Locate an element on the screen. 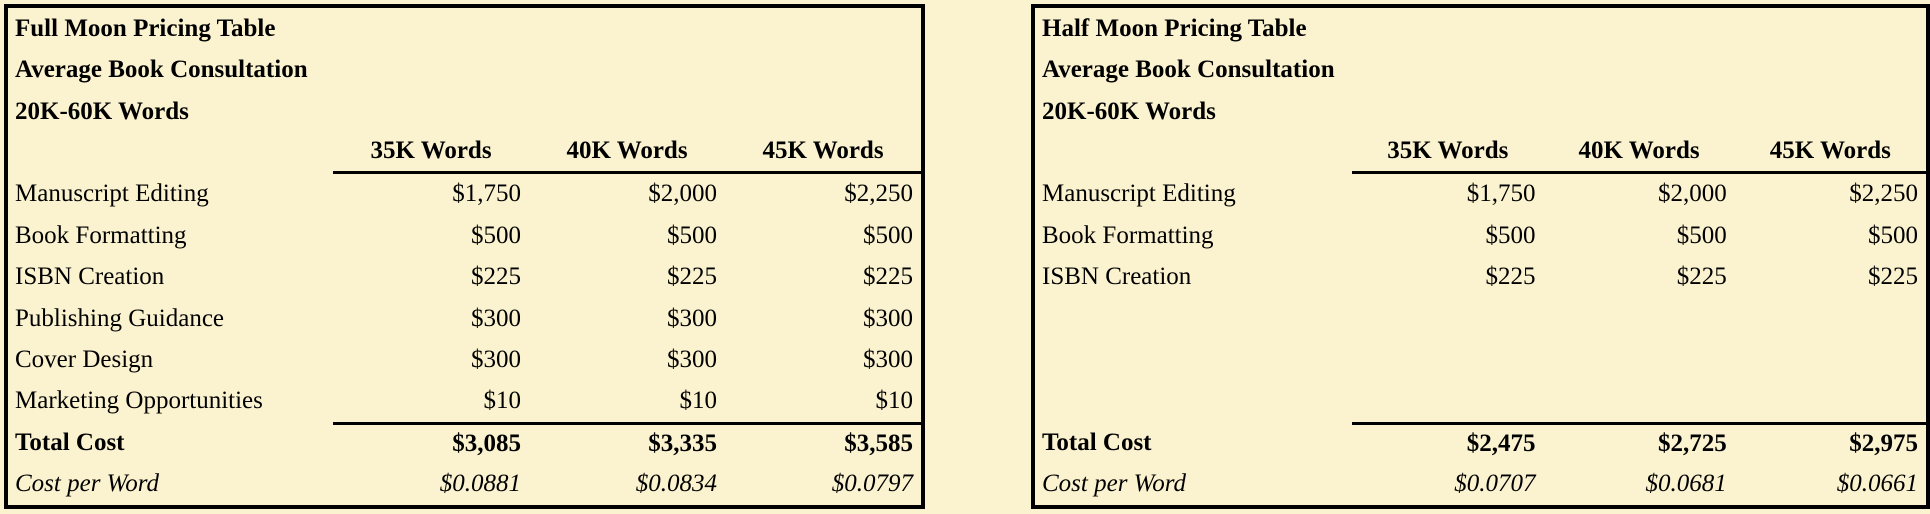  total-cell-value: $3,585 is located at coordinates (823, 442).